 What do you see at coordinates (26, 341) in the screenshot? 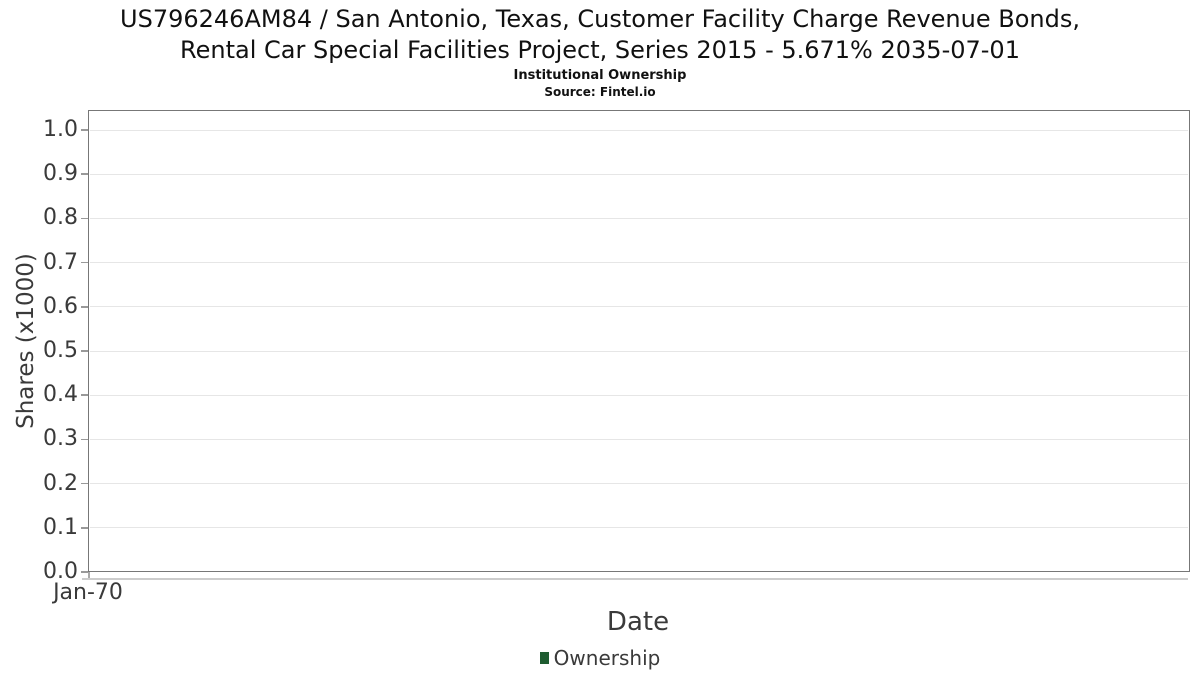
I see `y-axis-title: Shares (x1000)` at bounding box center [26, 341].